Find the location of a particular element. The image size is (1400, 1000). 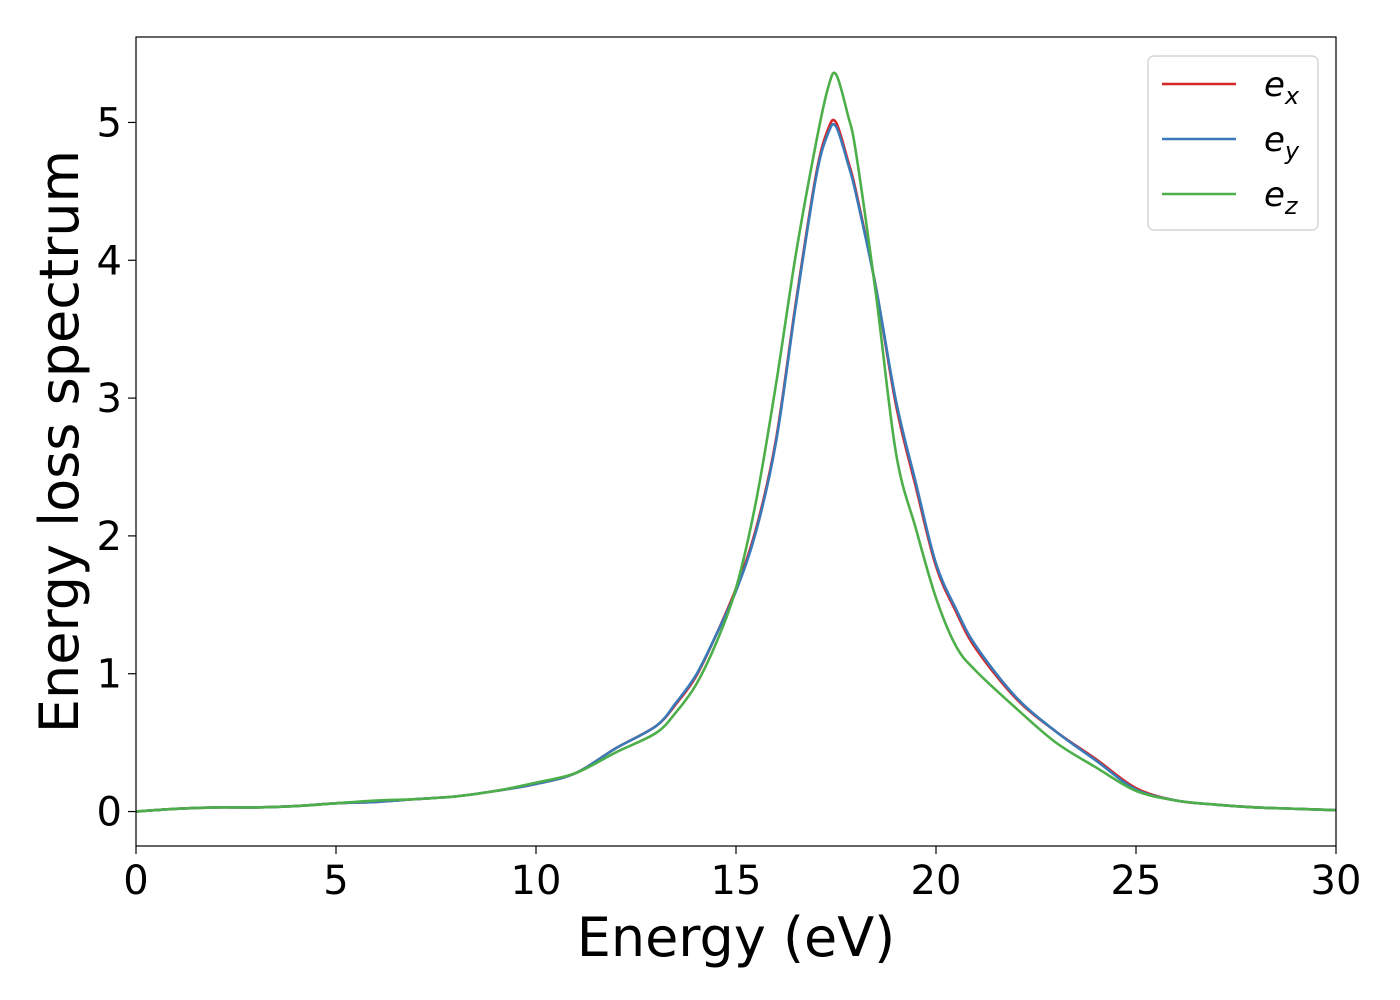

y-tick-label: 3 is located at coordinates (109, 399).